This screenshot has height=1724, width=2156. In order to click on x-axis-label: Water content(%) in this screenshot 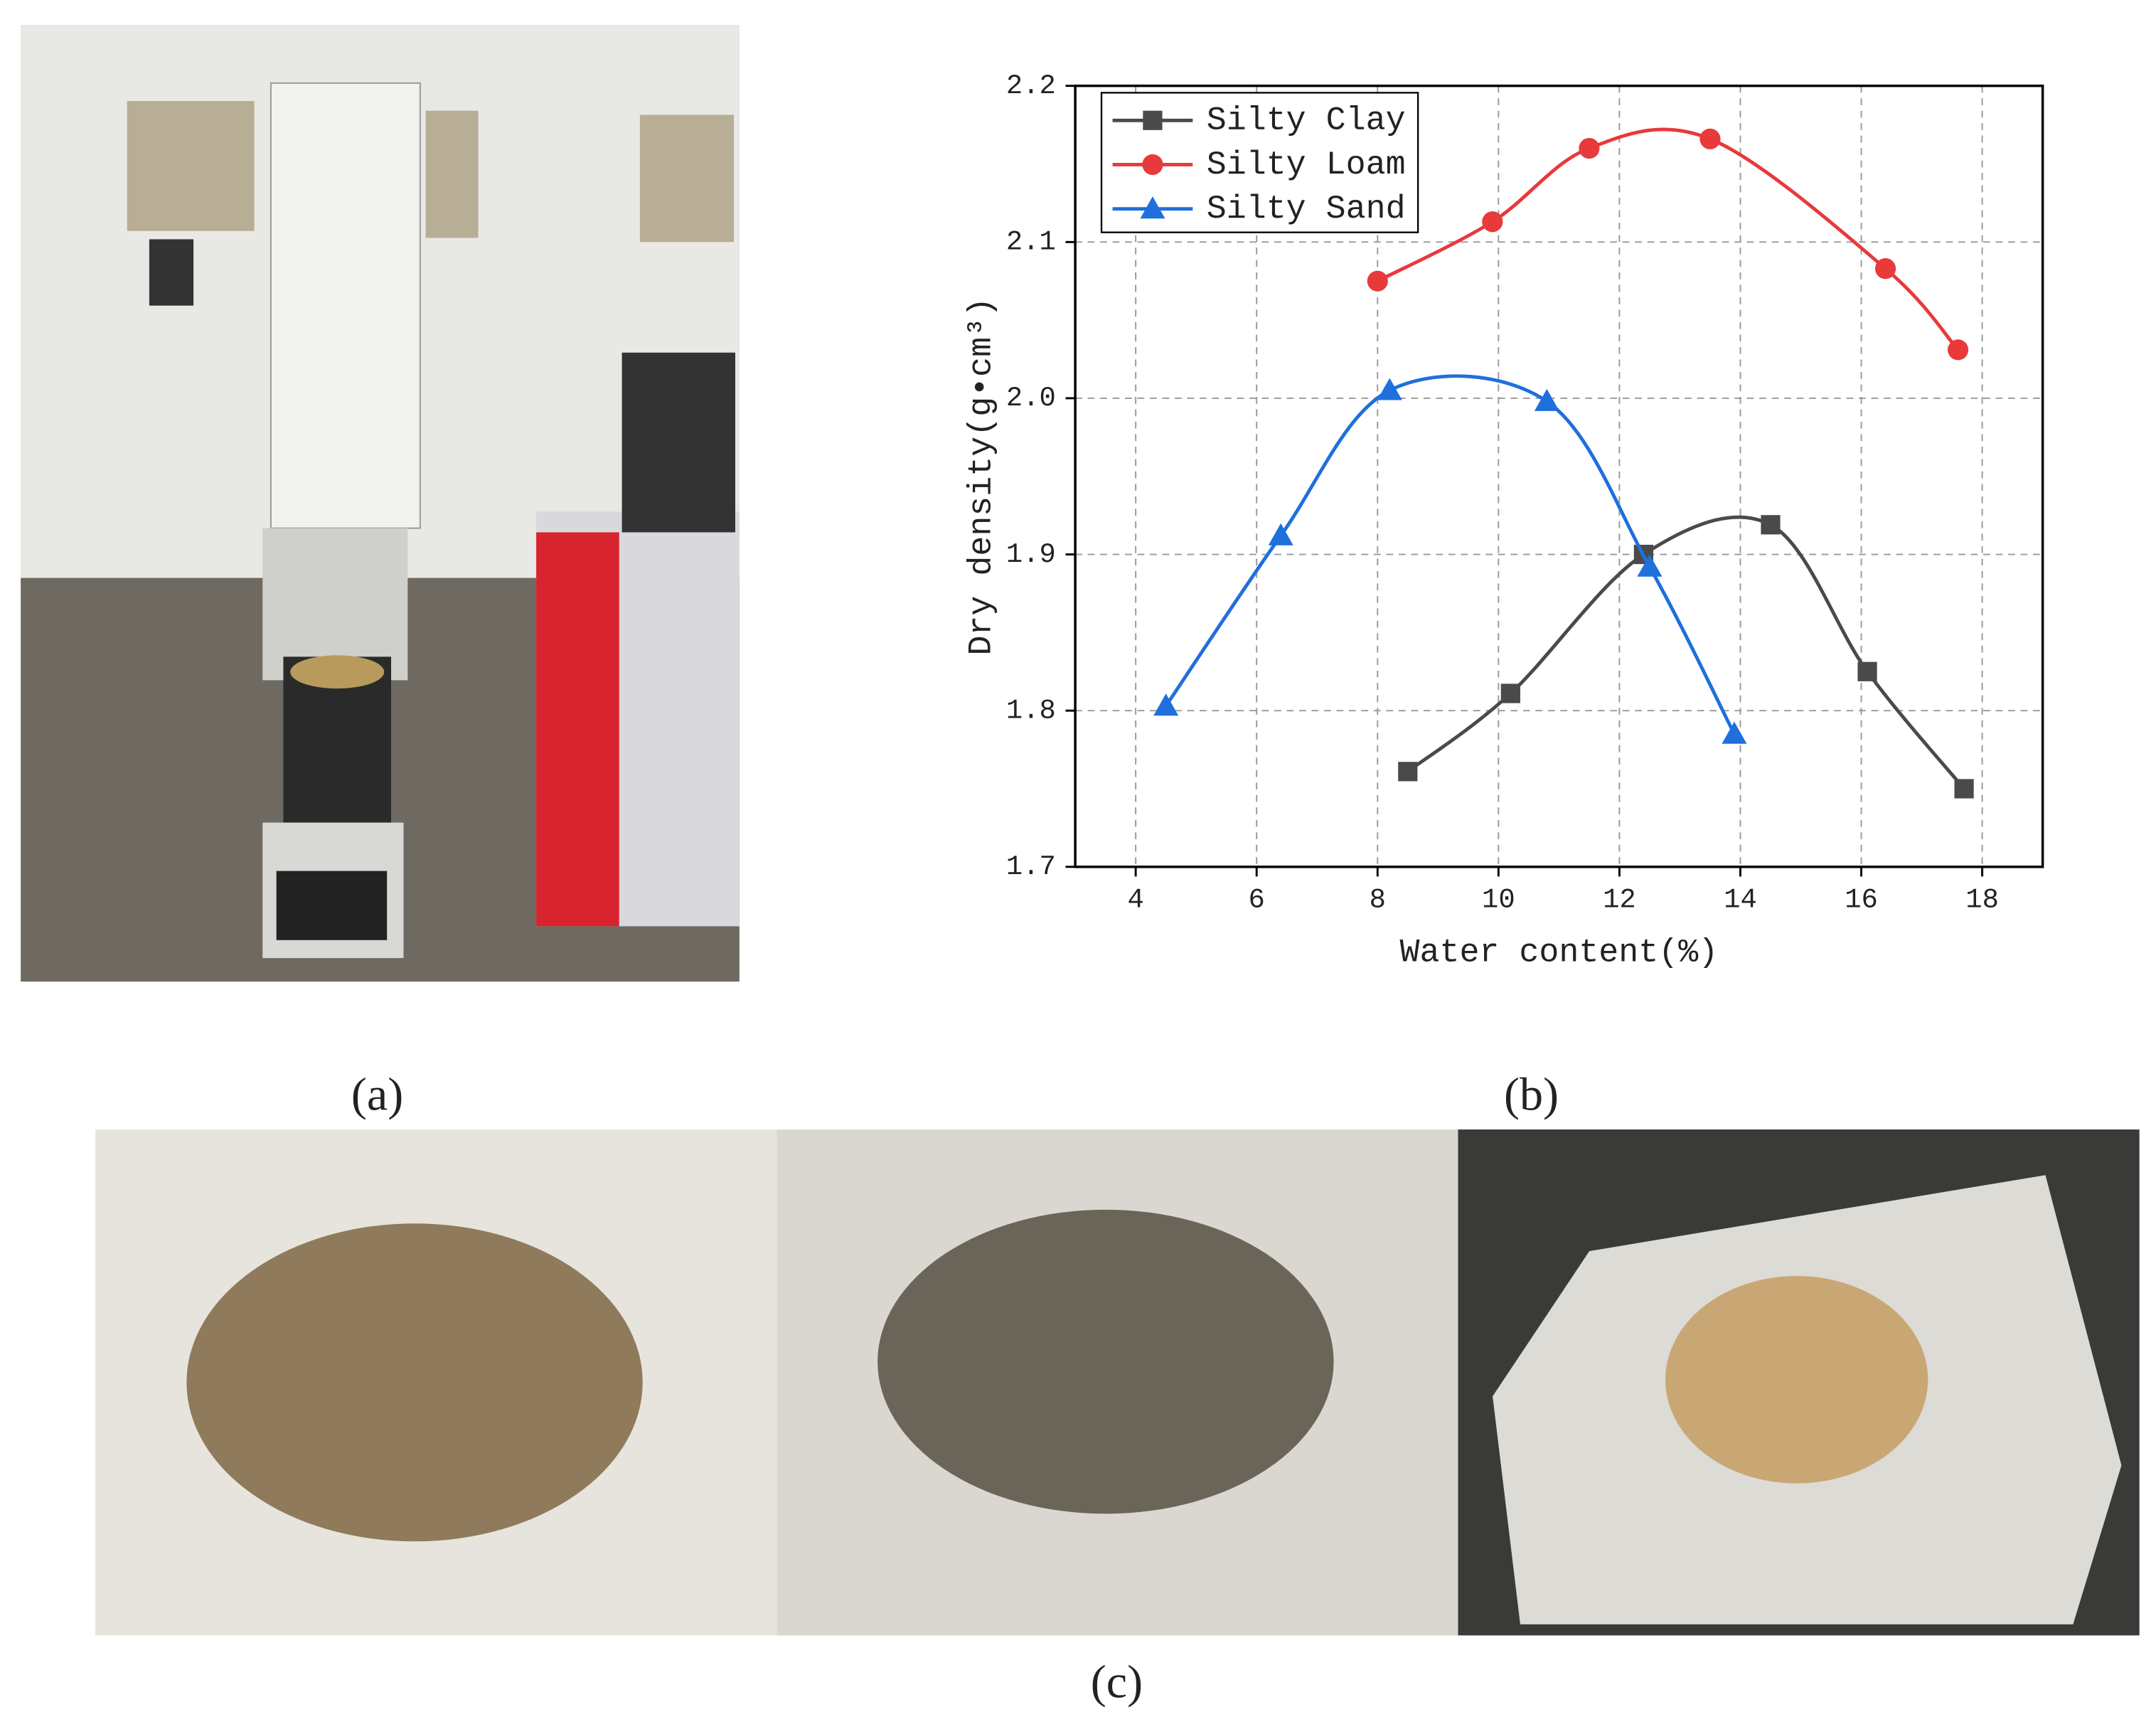, I will do `click(1559, 953)`.